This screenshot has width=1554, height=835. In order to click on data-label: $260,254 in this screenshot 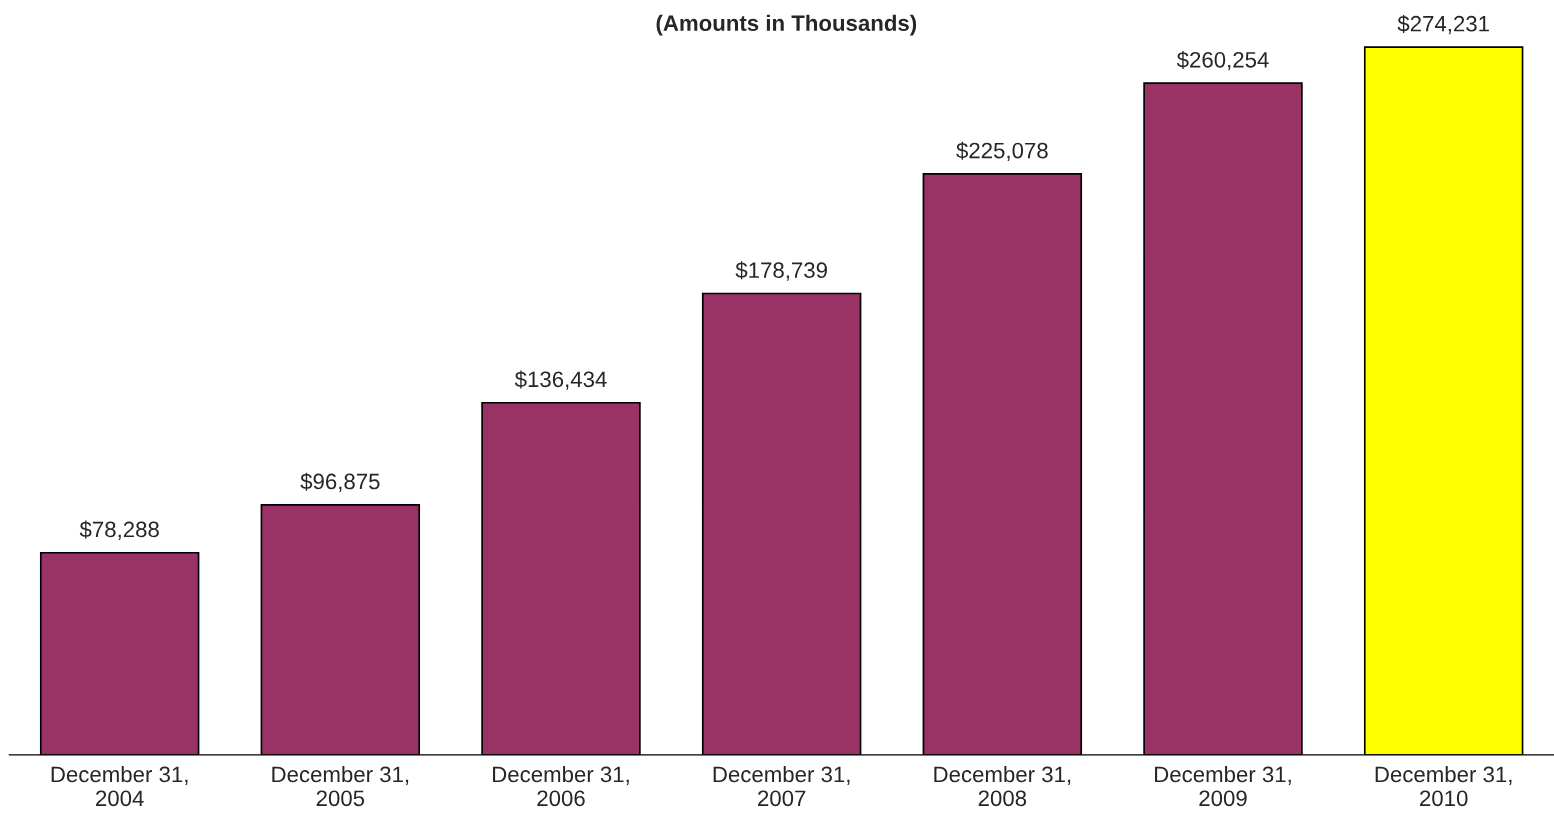, I will do `click(1222, 60)`.